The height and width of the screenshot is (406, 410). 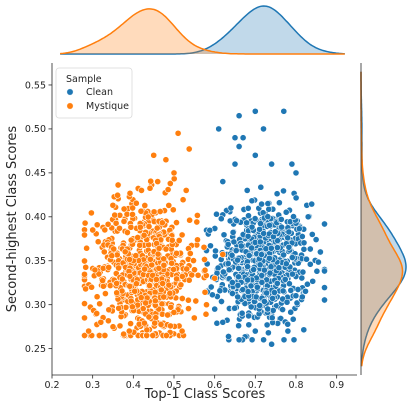 I want to click on y-tick-label: 0.30, so click(x=35, y=305).